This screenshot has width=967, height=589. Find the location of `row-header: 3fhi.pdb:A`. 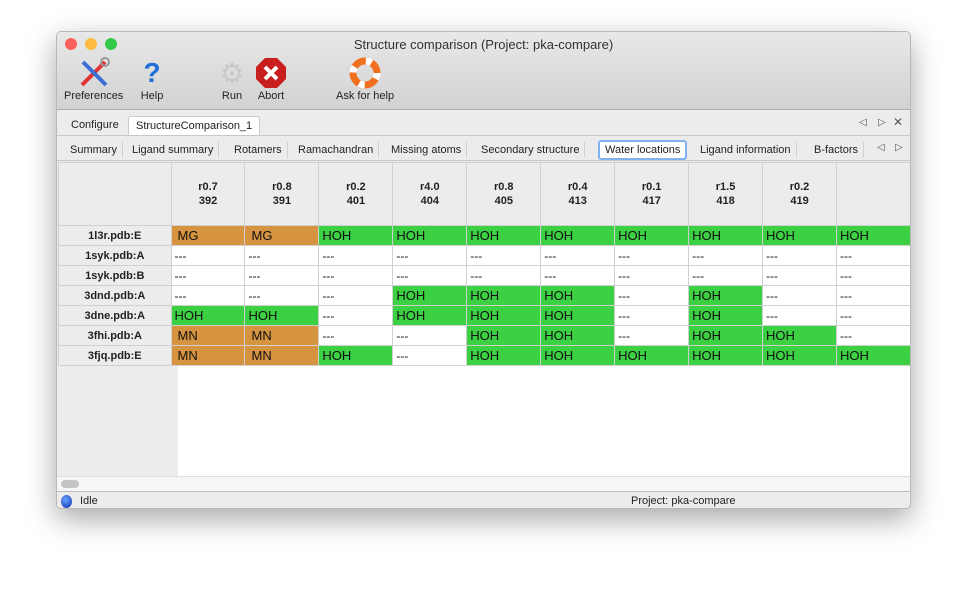

row-header: 3fhi.pdb:A is located at coordinates (115, 335).